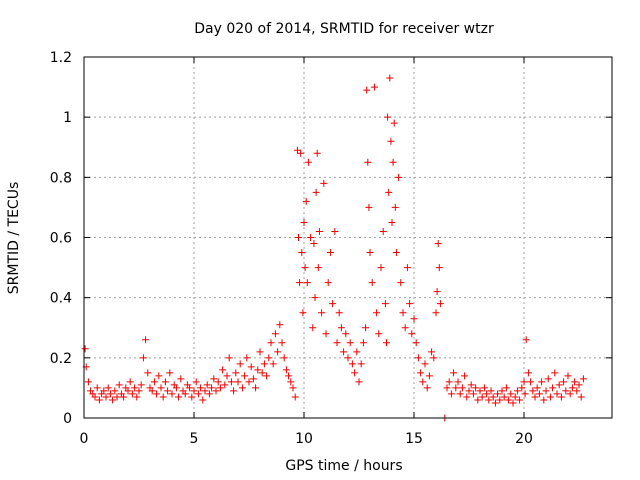 The image size is (640, 480). What do you see at coordinates (194, 439) in the screenshot?
I see `x-tick-label: 5` at bounding box center [194, 439].